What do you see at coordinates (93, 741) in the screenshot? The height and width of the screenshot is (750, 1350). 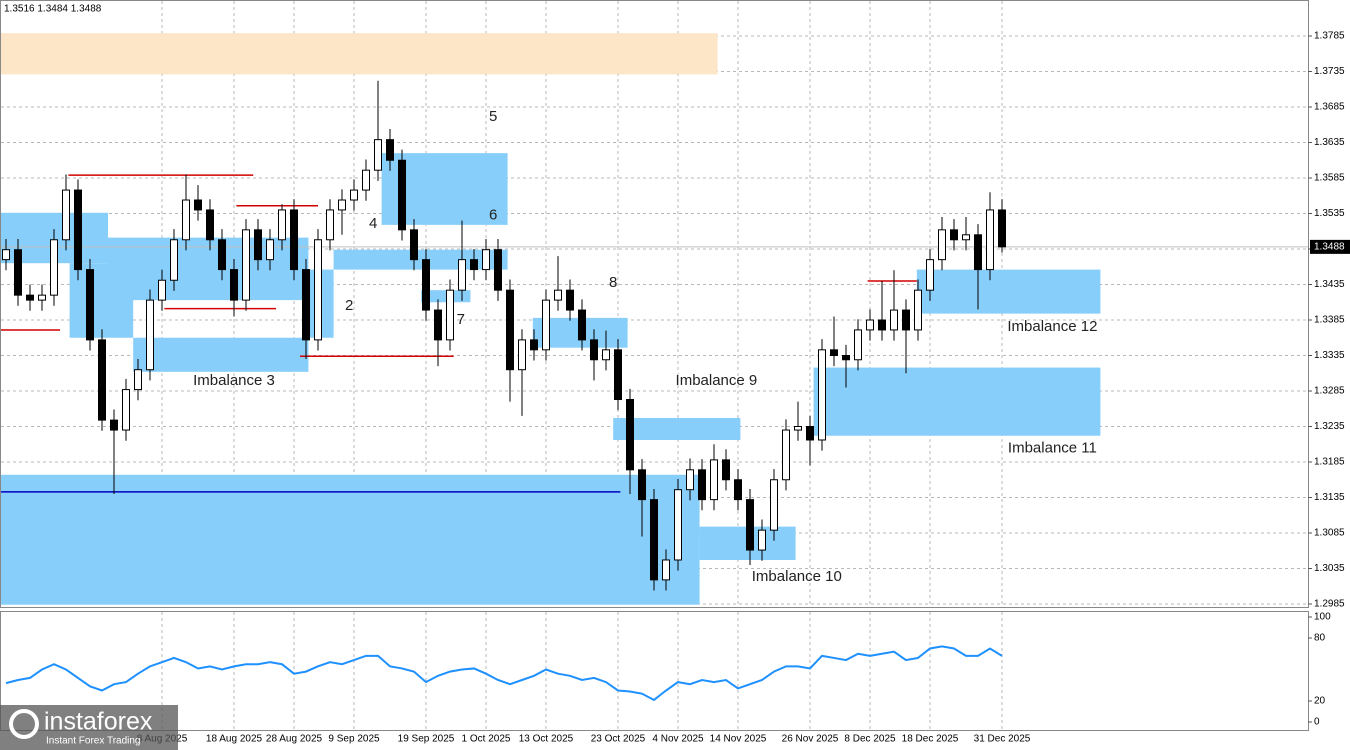 I see `brand-tagline: Instant Forex Trading` at bounding box center [93, 741].